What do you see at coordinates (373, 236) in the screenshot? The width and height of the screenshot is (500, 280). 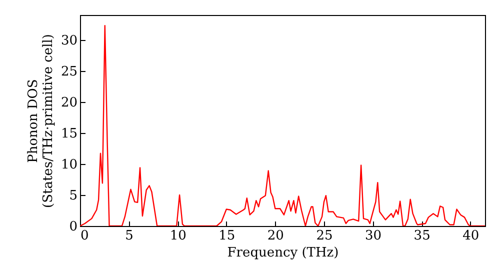 I see `x-tick-label: 30` at bounding box center [373, 236].